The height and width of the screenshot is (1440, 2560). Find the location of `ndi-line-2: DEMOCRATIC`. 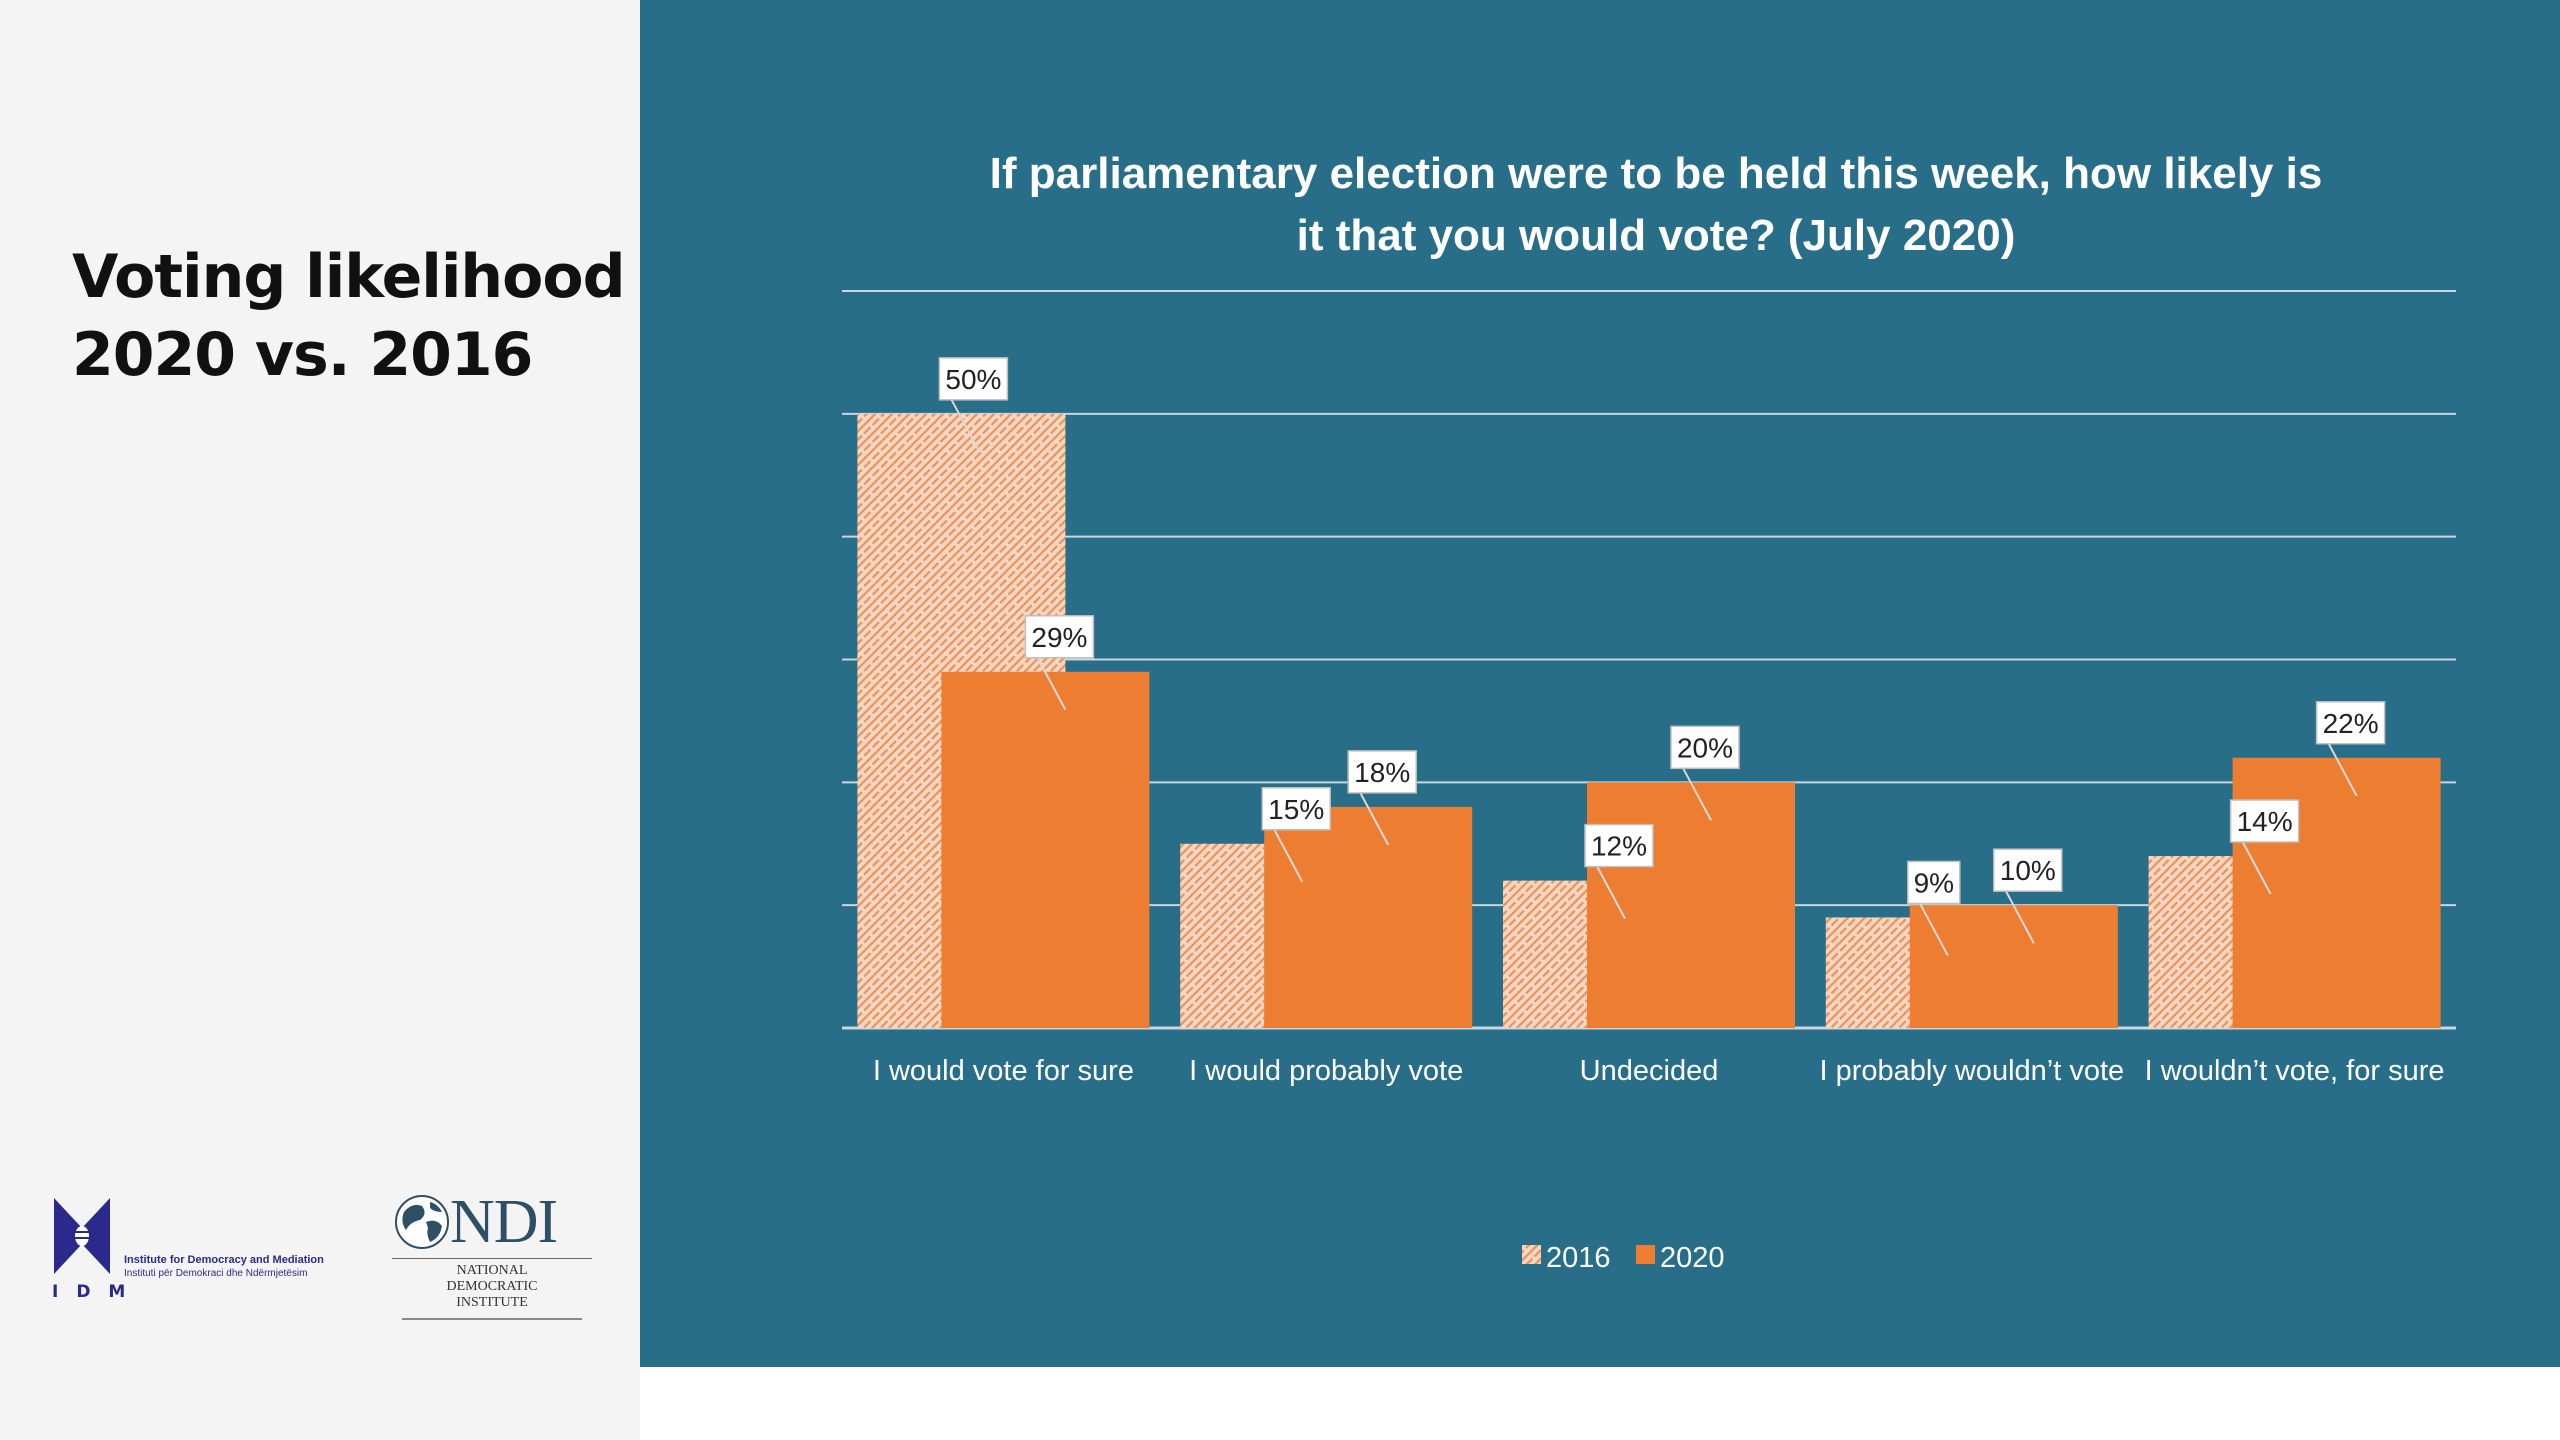

ndi-line-2: DEMOCRATIC is located at coordinates (492, 1286).